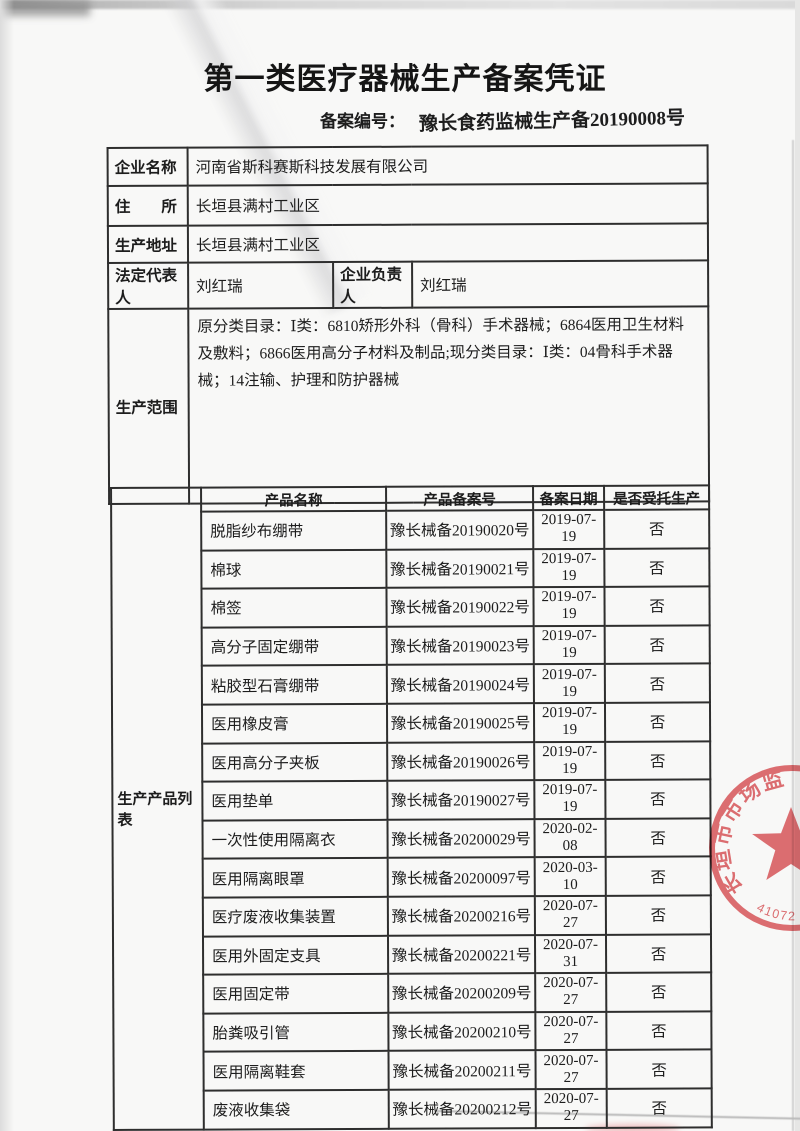  Describe the element at coordinates (461, 877) in the screenshot. I see `product-filing-no-cell: 豫长械备20200097号` at that location.